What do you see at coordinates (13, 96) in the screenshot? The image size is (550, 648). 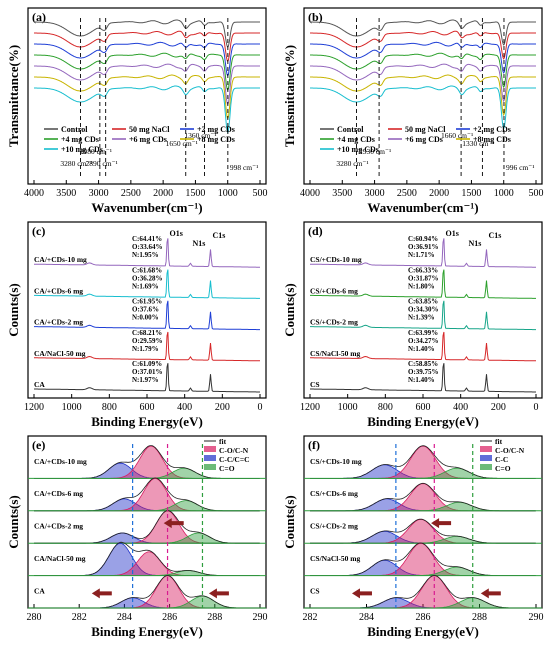 I see `y-axis-label: Transmittance(%)` at bounding box center [13, 96].